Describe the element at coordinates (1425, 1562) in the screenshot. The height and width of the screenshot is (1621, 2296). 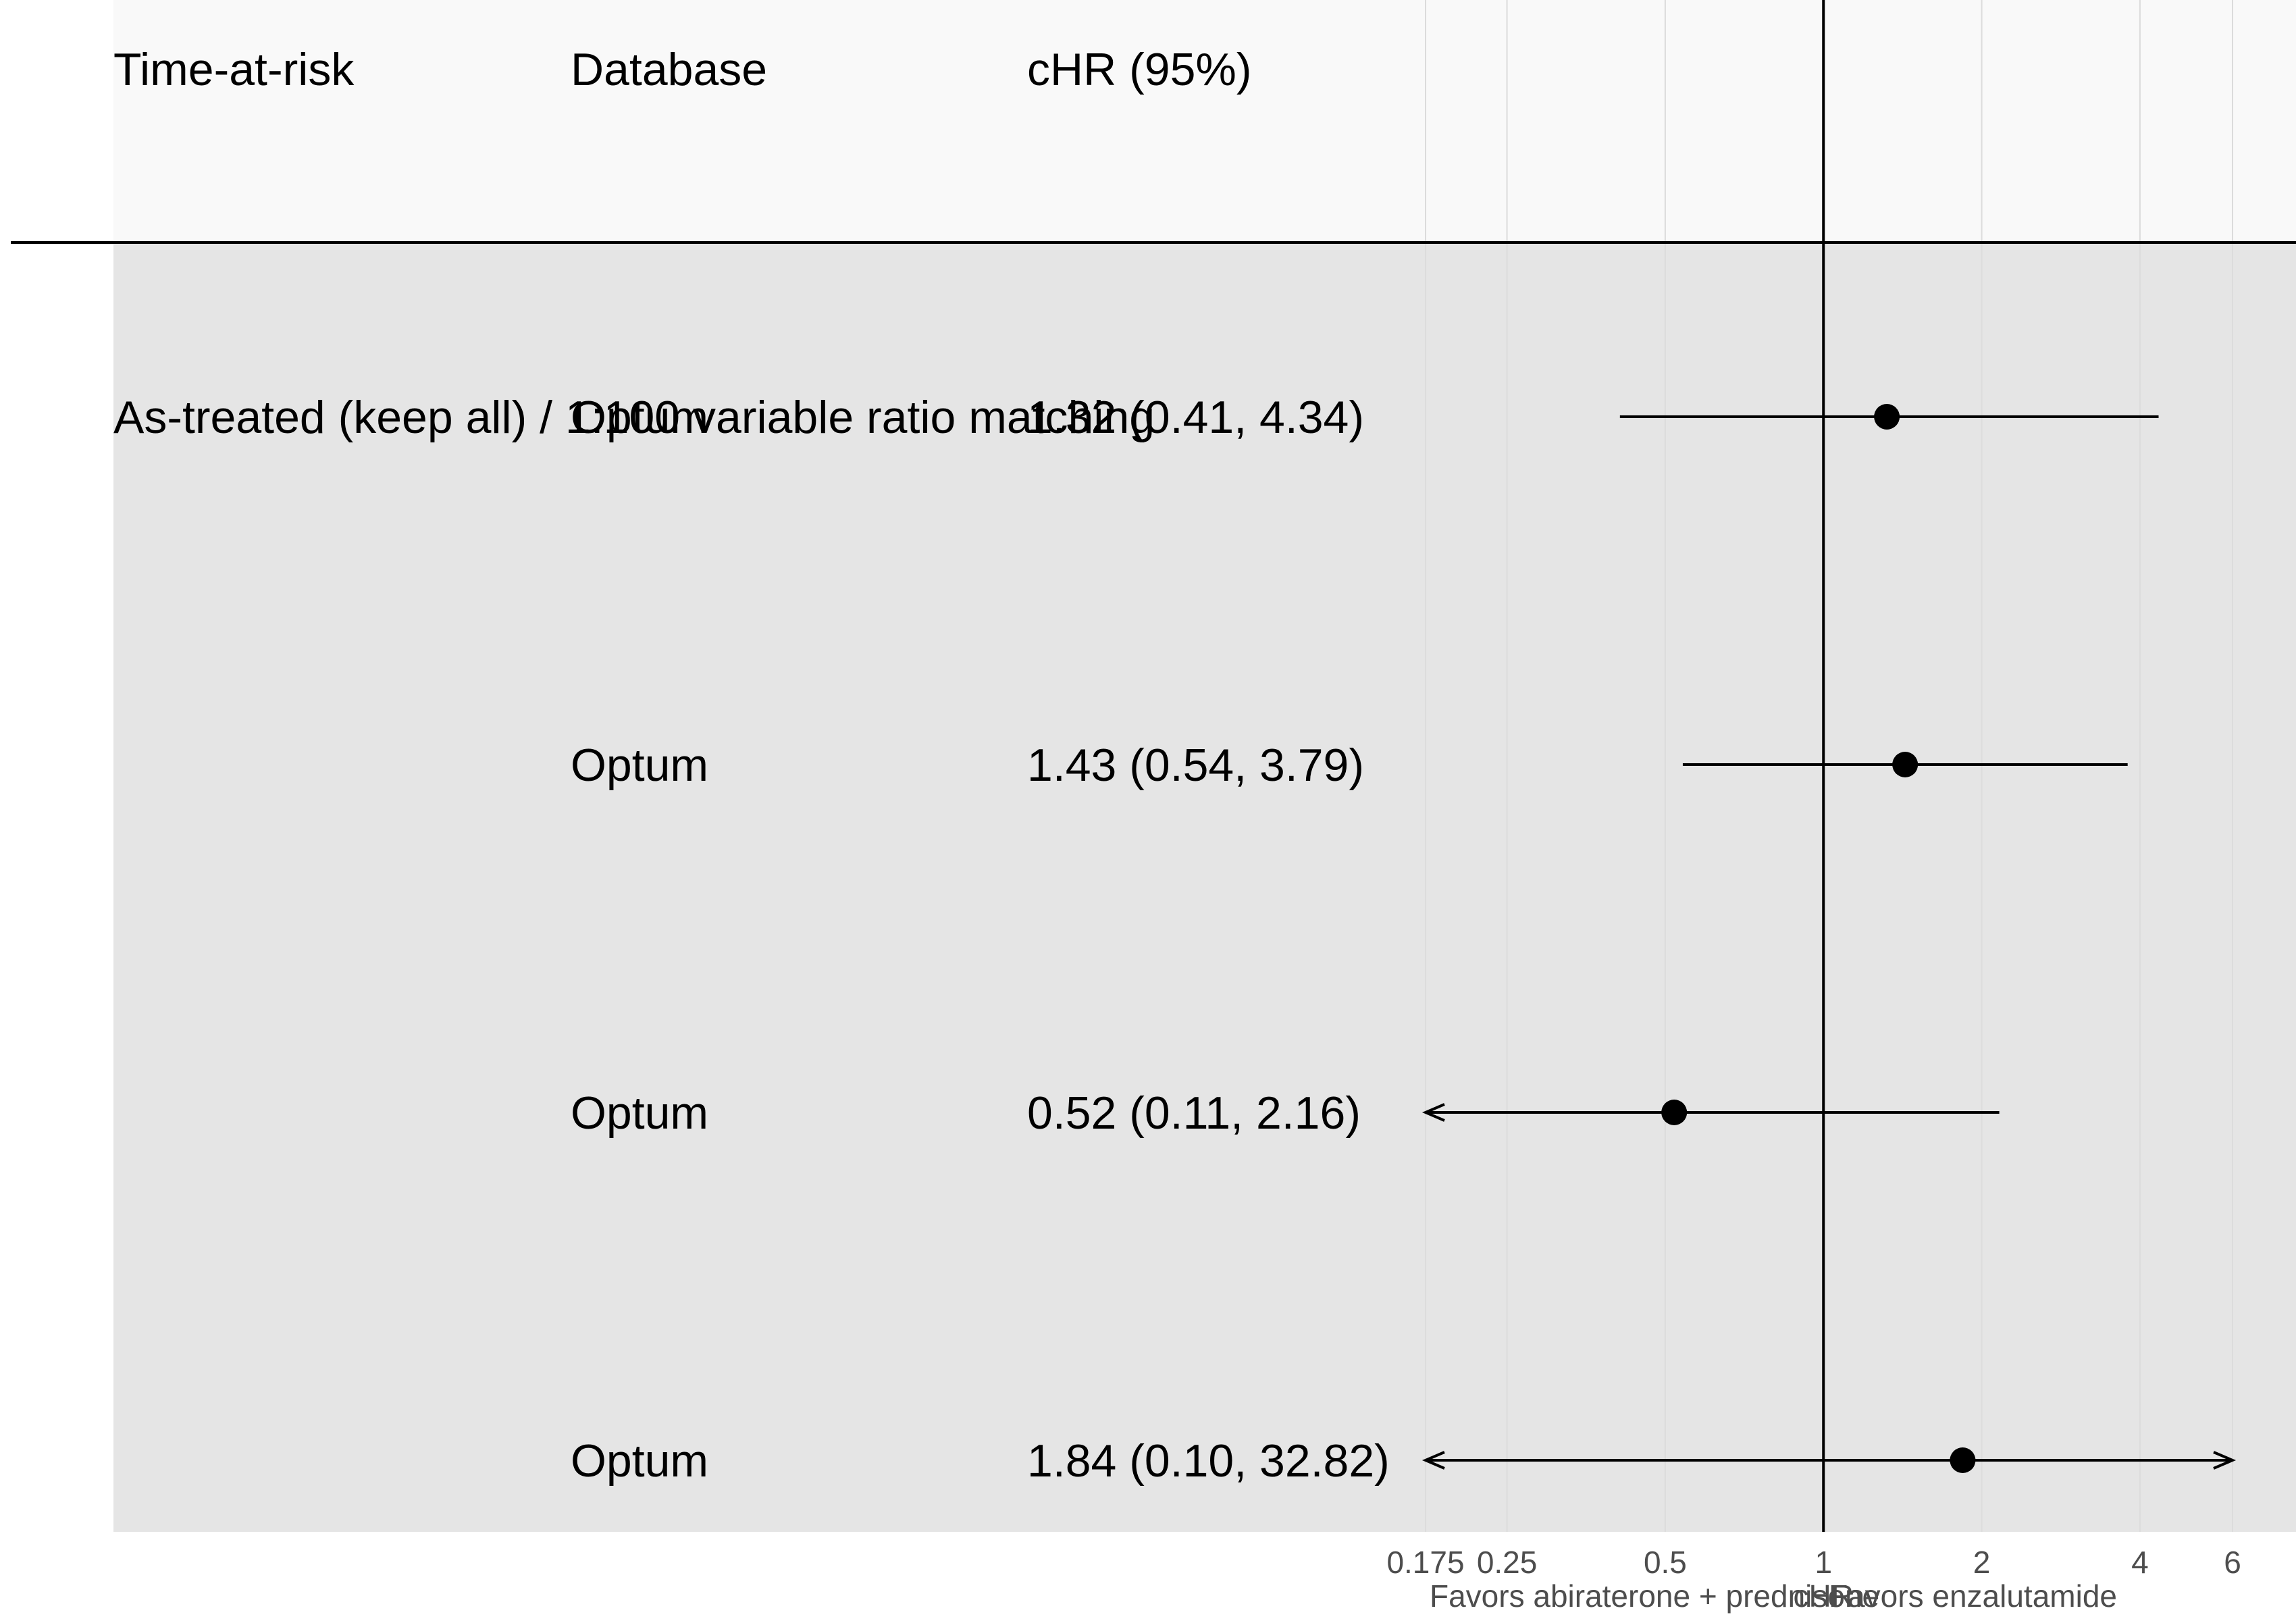
I see `x-tick-label: 0.175` at that location.